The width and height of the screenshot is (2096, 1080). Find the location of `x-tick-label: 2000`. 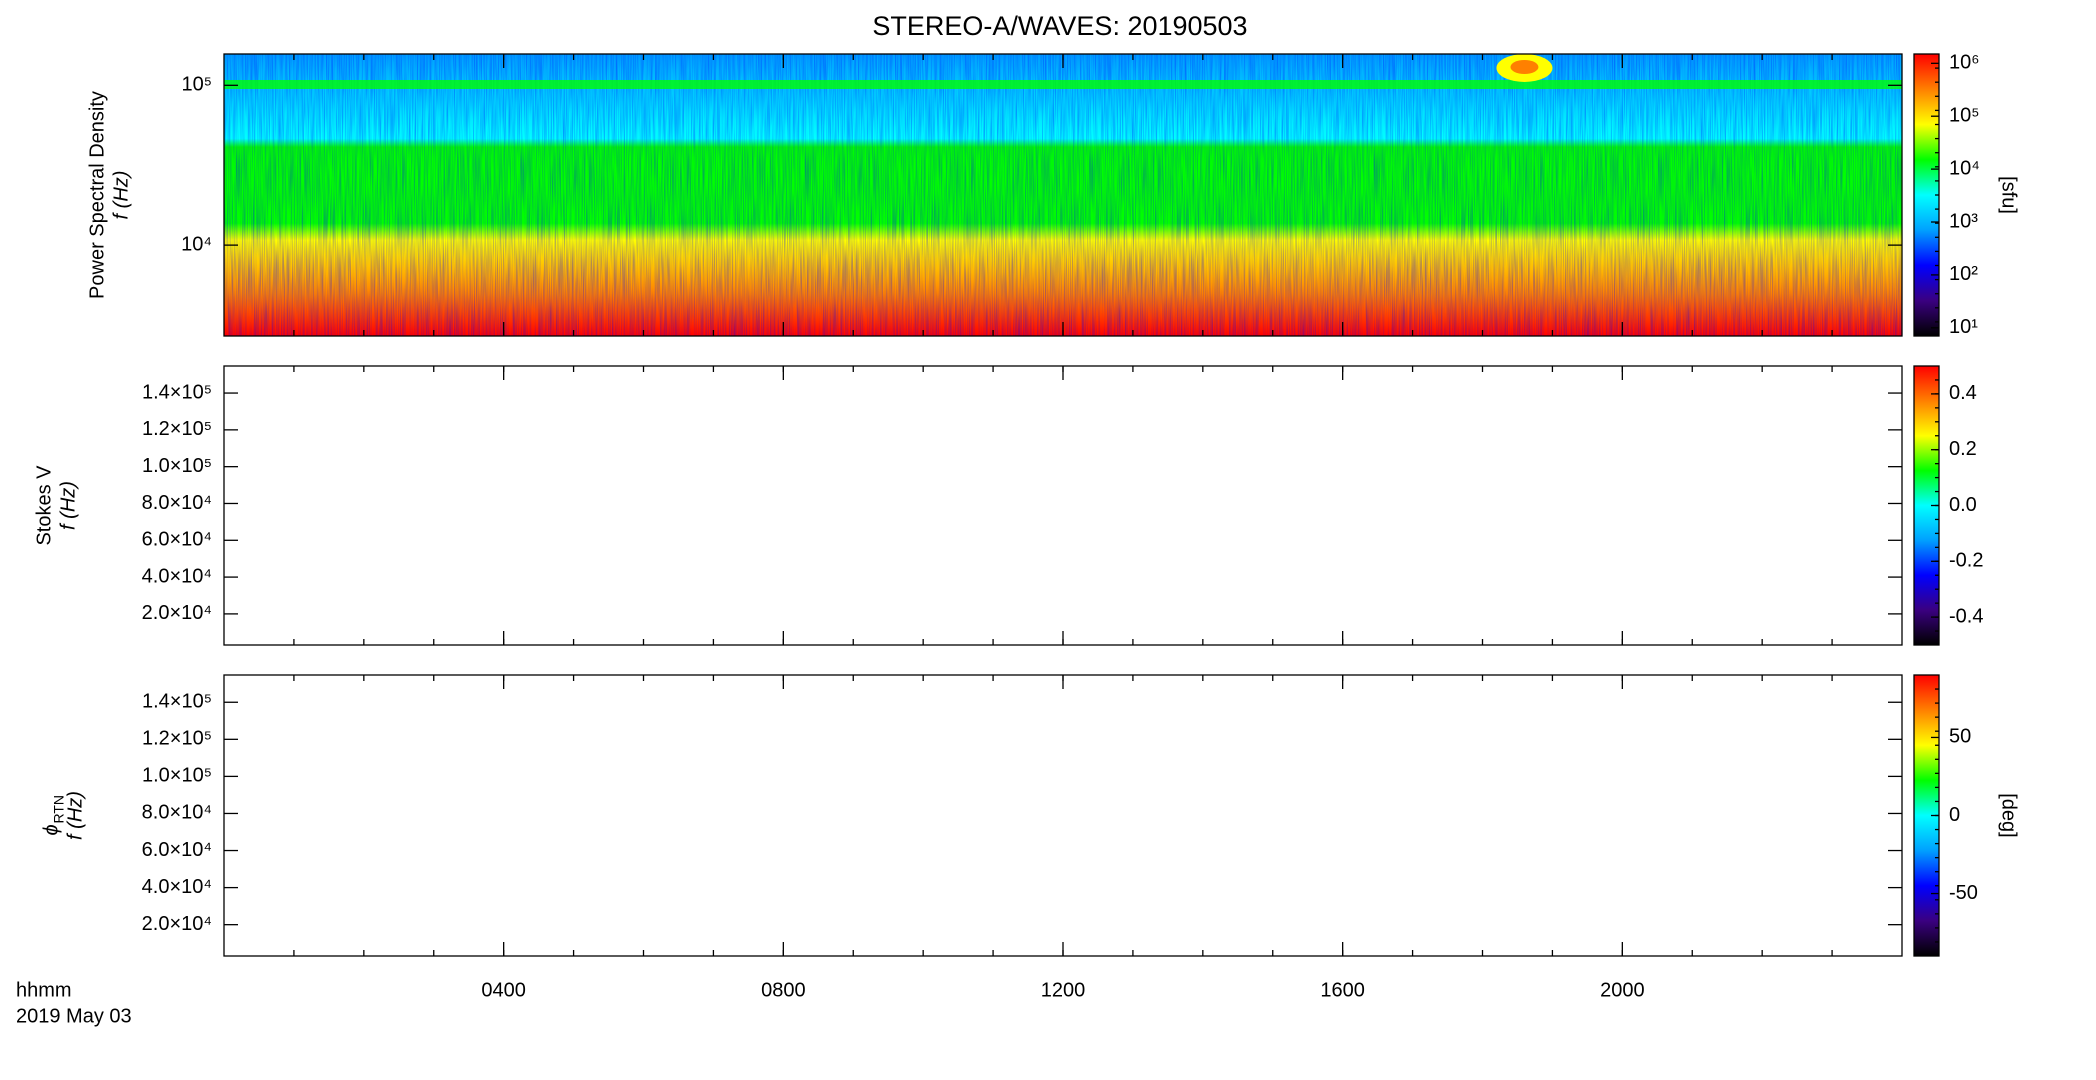

x-tick-label: 2000 is located at coordinates (1622, 990).